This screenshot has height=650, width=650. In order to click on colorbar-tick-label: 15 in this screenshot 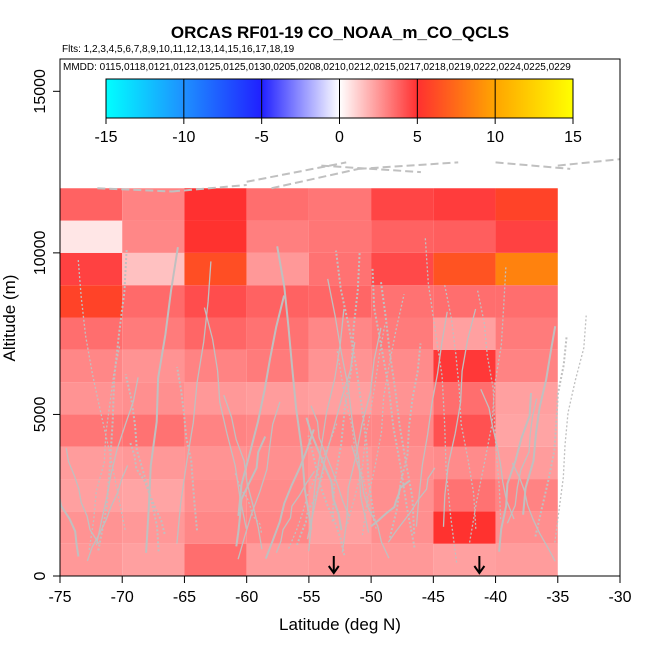, I will do `click(573, 137)`.